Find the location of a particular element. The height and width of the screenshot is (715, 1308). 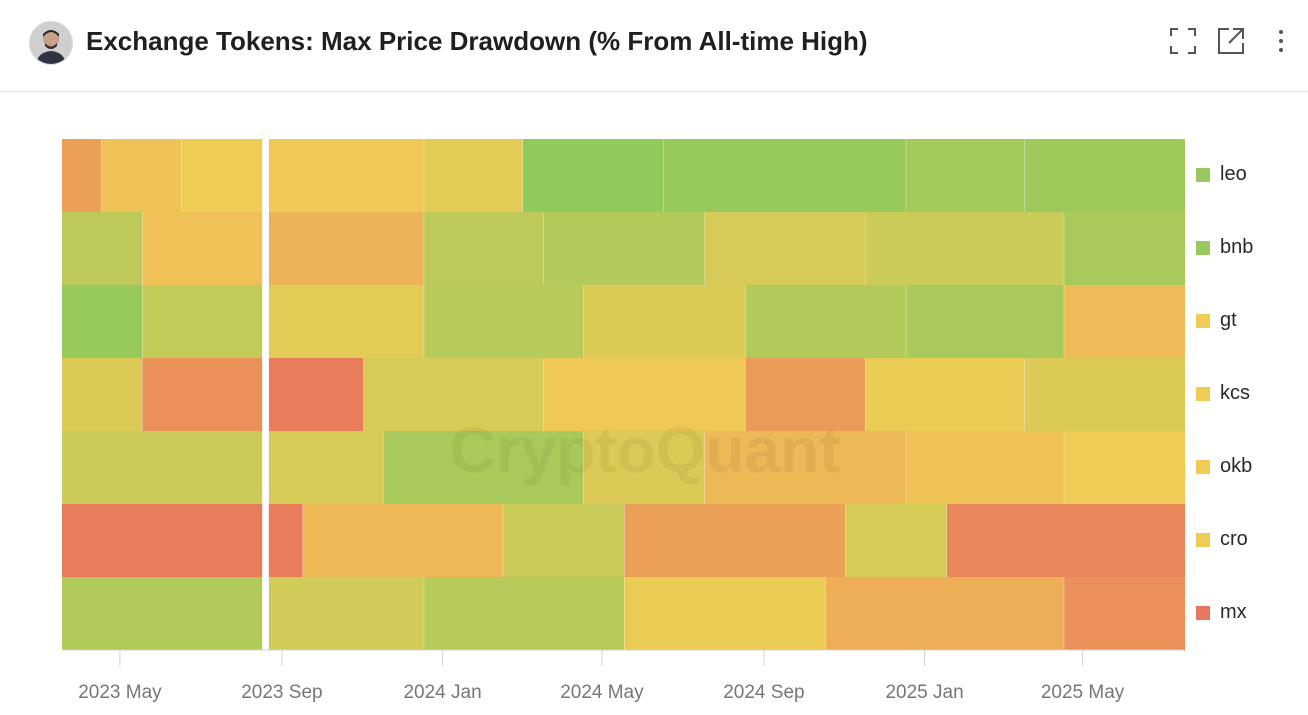

more-options-button is located at coordinates (1281, 41).